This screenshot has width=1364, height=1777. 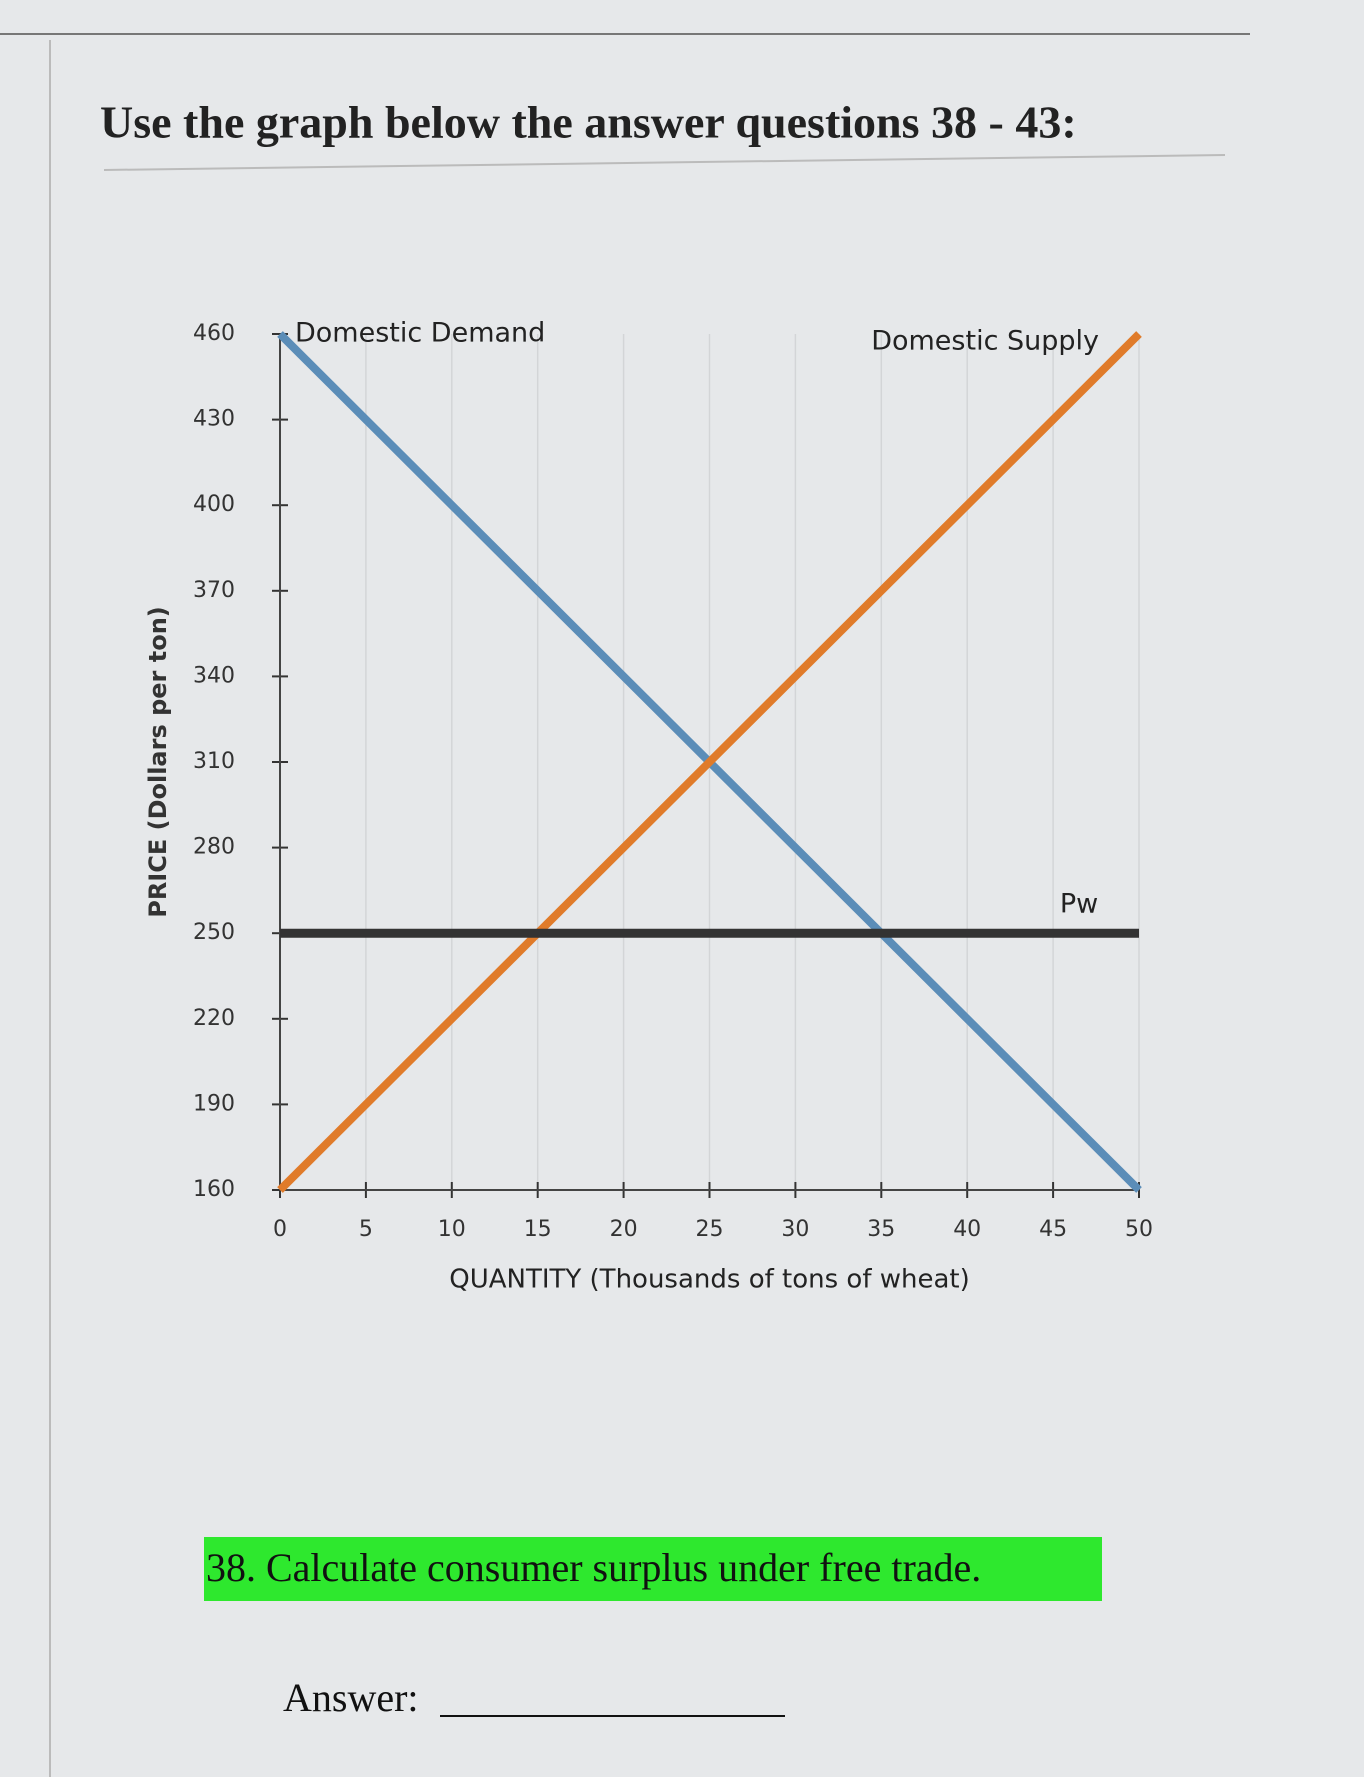 I want to click on y-tick-label: 250, so click(x=214, y=932).